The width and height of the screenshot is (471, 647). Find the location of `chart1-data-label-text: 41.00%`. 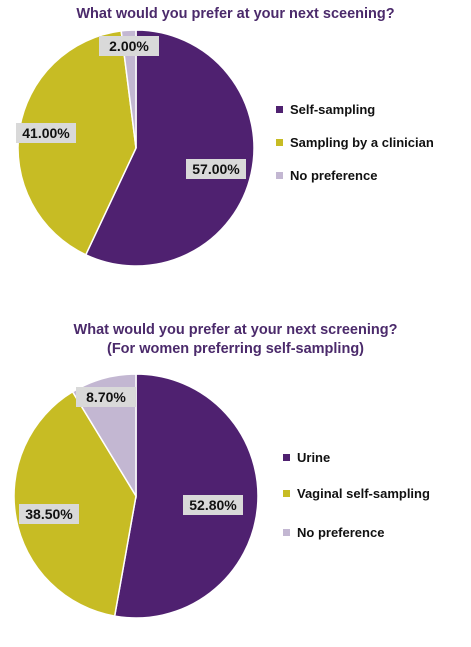

chart1-data-label-text: 41.00% is located at coordinates (46, 133).